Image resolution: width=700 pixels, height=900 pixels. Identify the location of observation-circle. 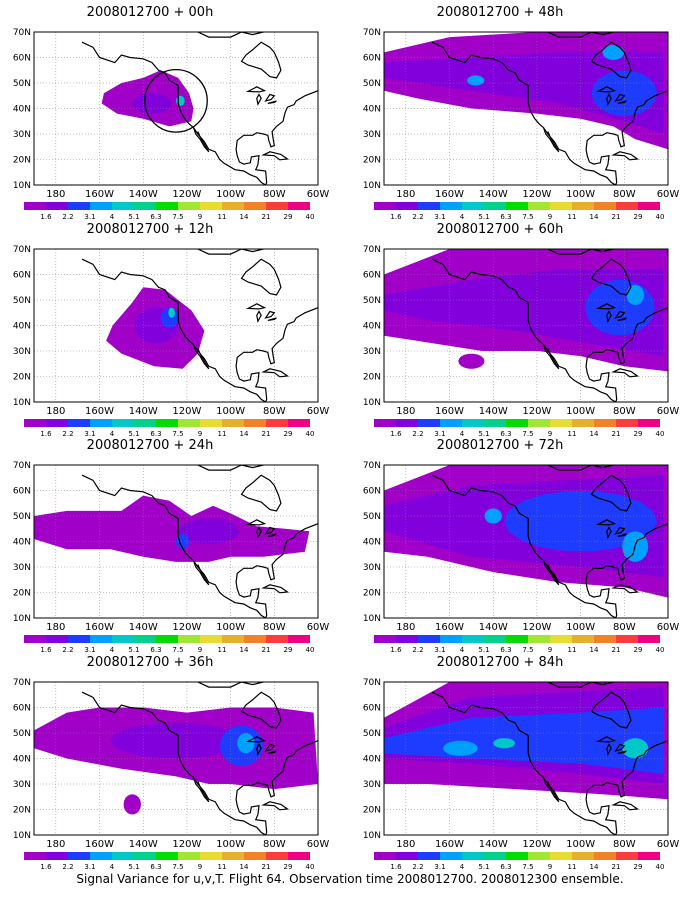
(176, 100).